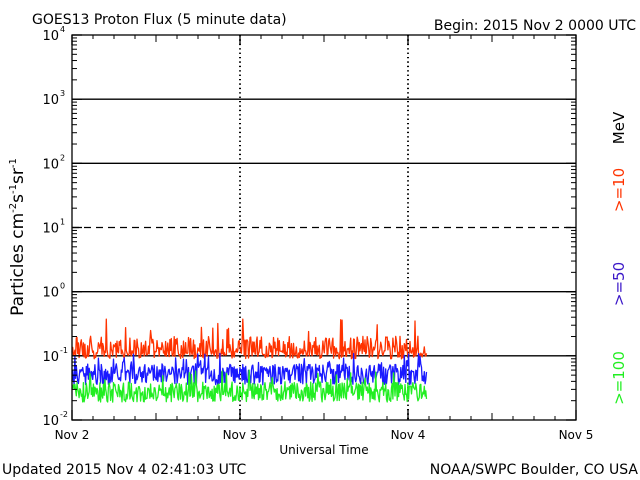  Describe the element at coordinates (62, 286) in the screenshot. I see `y-tick-exponent: 0` at that location.